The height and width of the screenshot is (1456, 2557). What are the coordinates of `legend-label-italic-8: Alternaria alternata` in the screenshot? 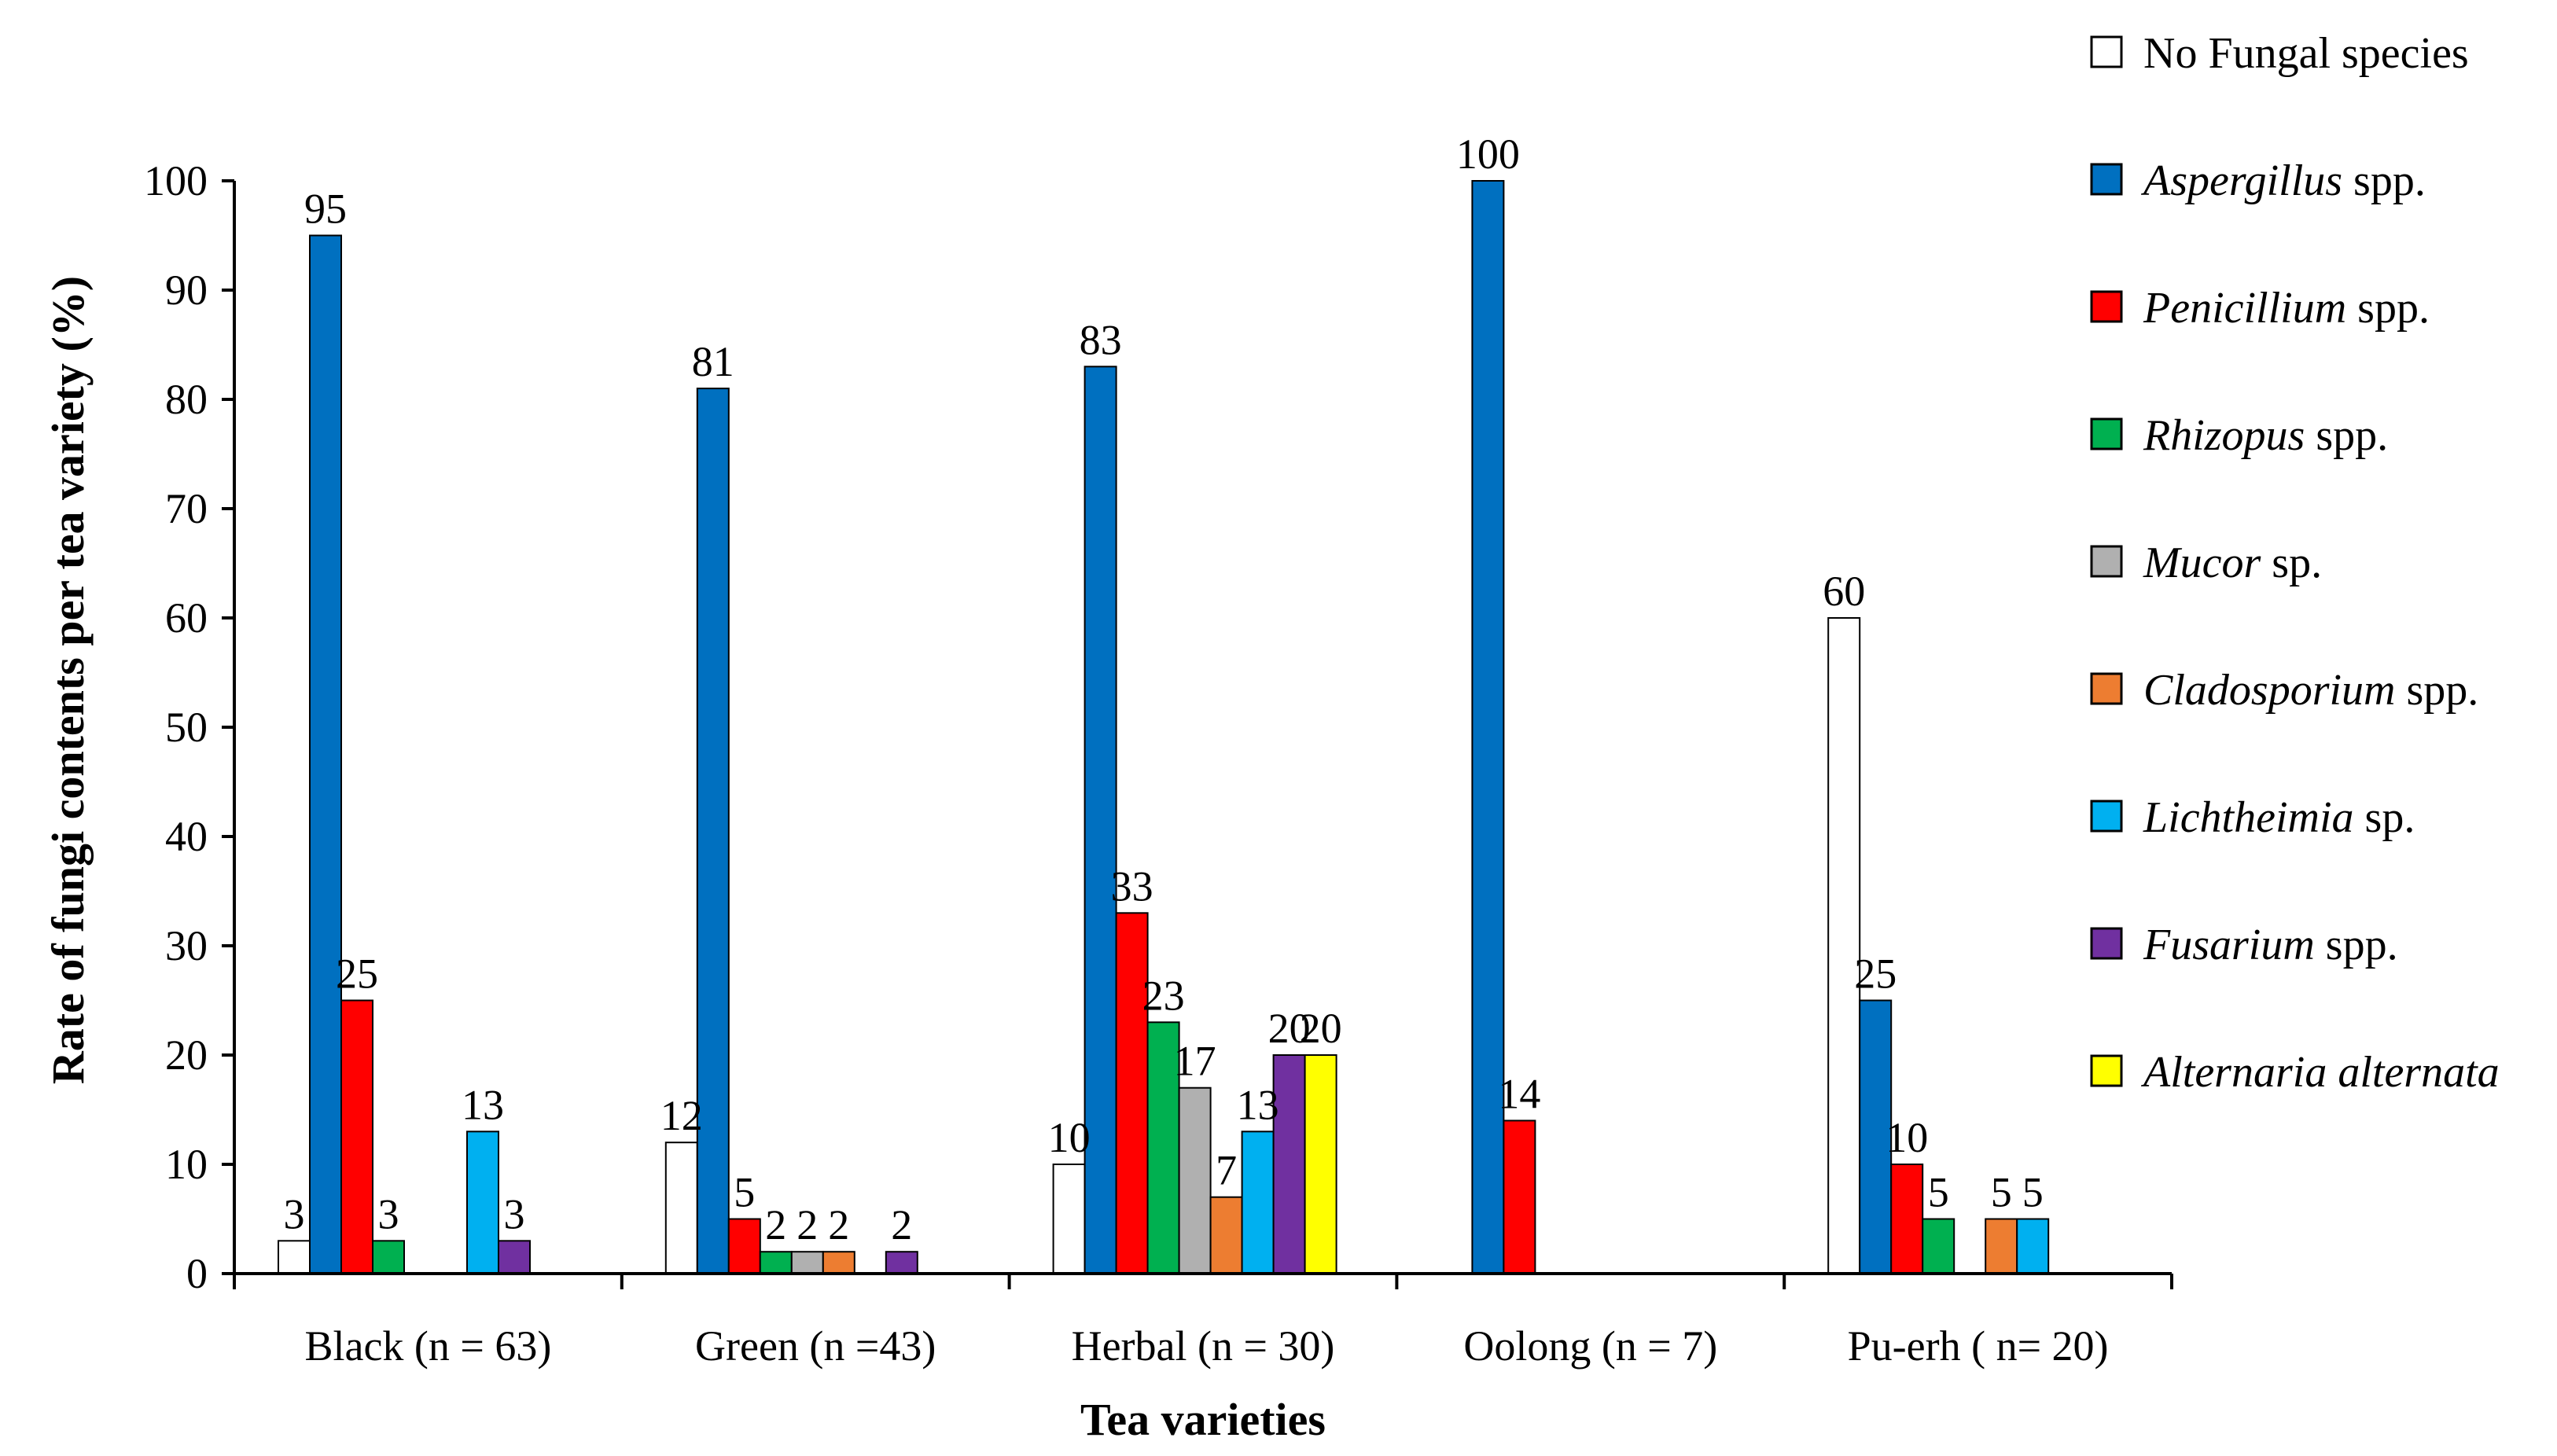 It's located at (2320, 1072).